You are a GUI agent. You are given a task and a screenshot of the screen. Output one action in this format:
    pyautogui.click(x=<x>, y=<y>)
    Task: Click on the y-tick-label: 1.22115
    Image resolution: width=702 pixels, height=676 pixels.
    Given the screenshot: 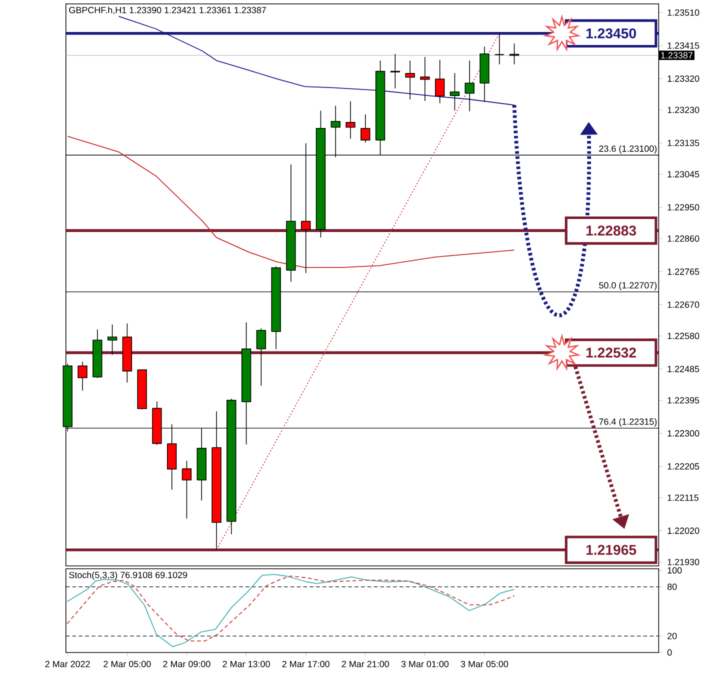 What is the action you would take?
    pyautogui.click(x=683, y=498)
    